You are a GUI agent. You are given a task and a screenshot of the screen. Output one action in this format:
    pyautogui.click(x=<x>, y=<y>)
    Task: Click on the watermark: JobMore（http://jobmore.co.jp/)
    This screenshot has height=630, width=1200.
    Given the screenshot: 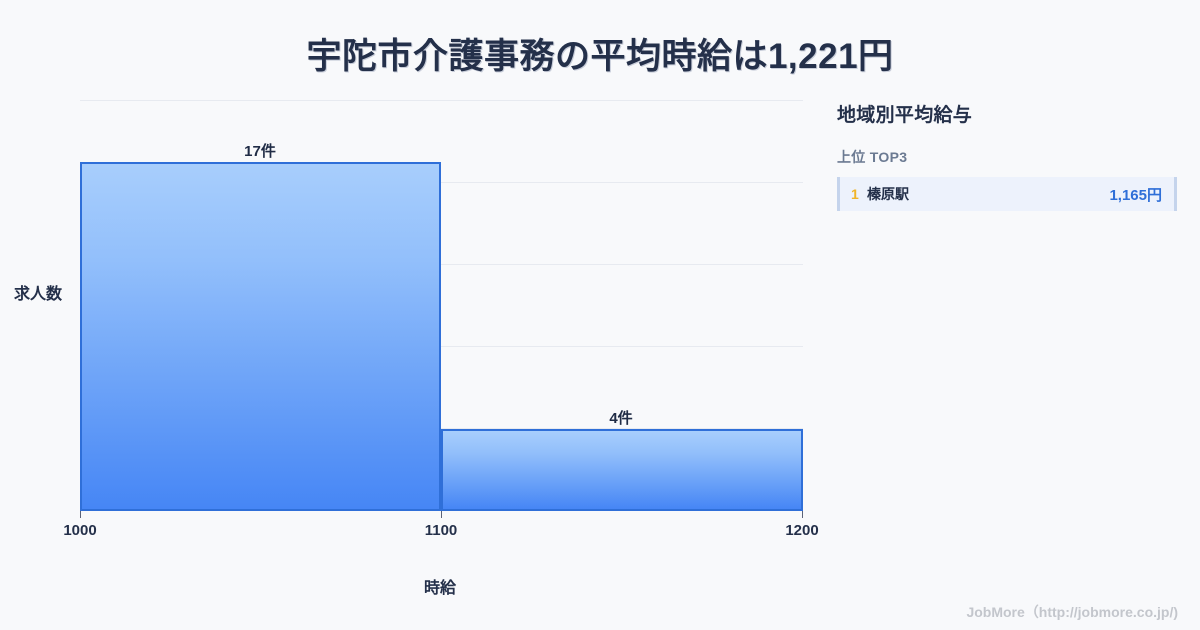 What is the action you would take?
    pyautogui.click(x=1072, y=612)
    